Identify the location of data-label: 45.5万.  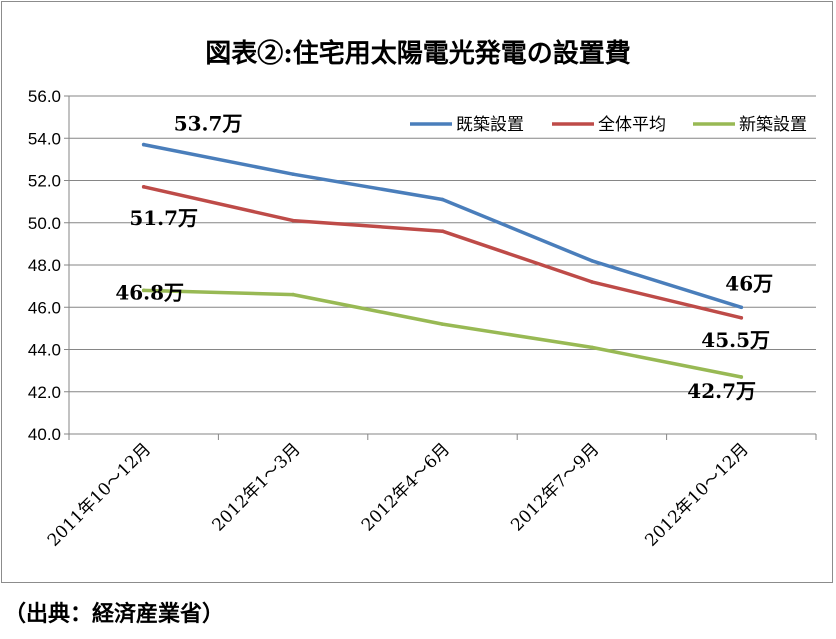
(735, 340).